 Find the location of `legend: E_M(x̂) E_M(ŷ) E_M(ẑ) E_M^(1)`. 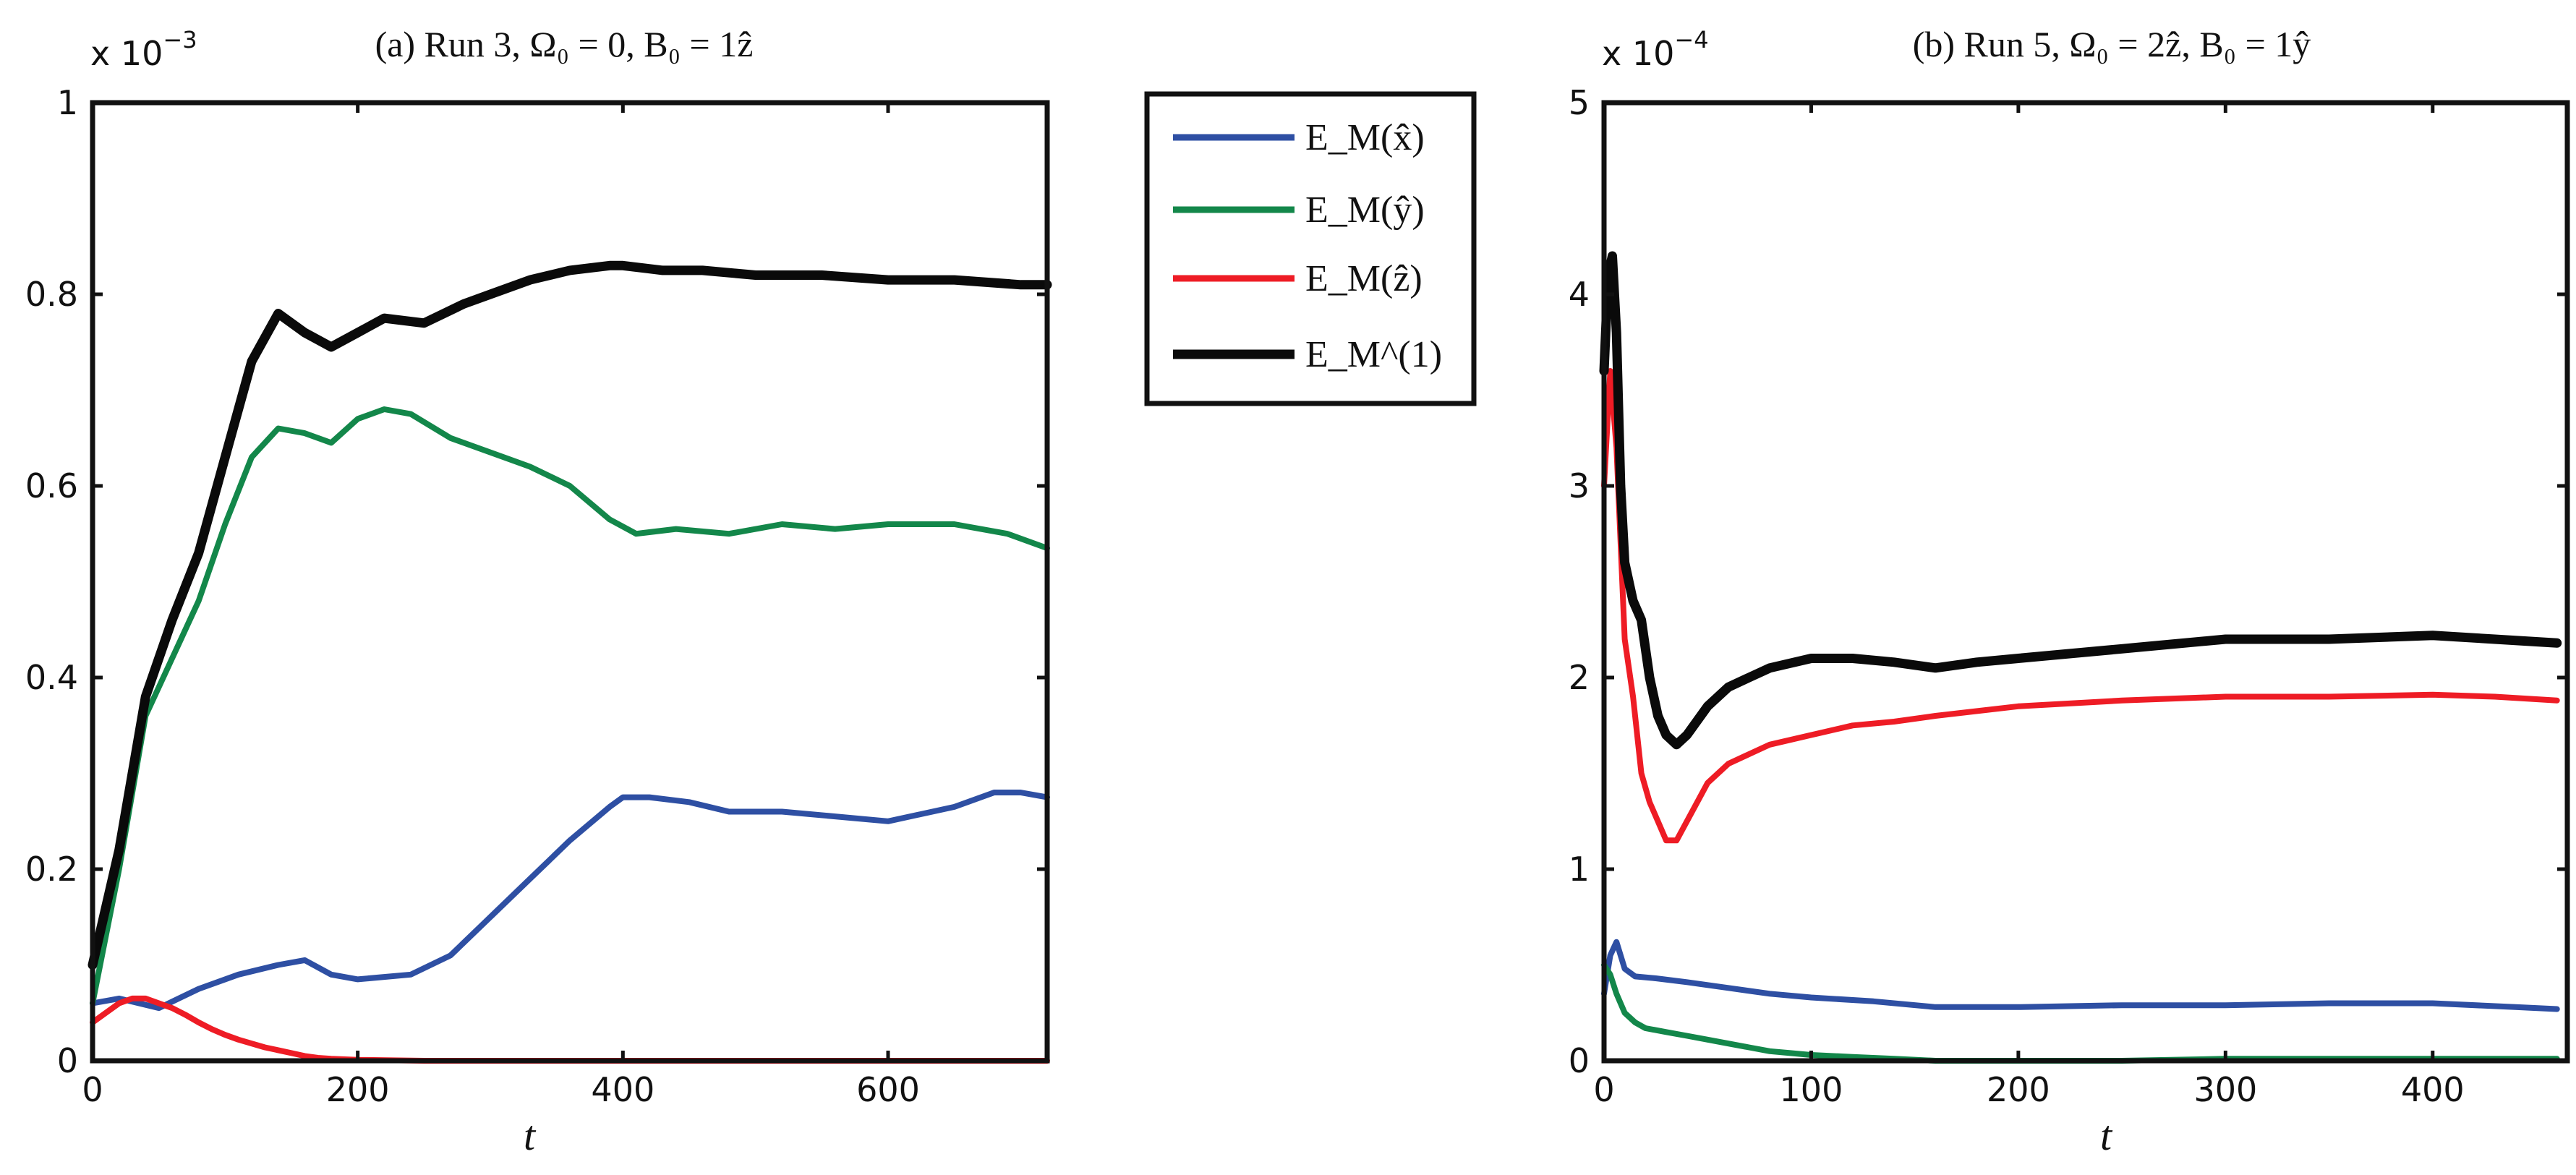

legend: E_M(x̂) E_M(ŷ) E_M(ẑ) E_M^(1) is located at coordinates (1310, 249).